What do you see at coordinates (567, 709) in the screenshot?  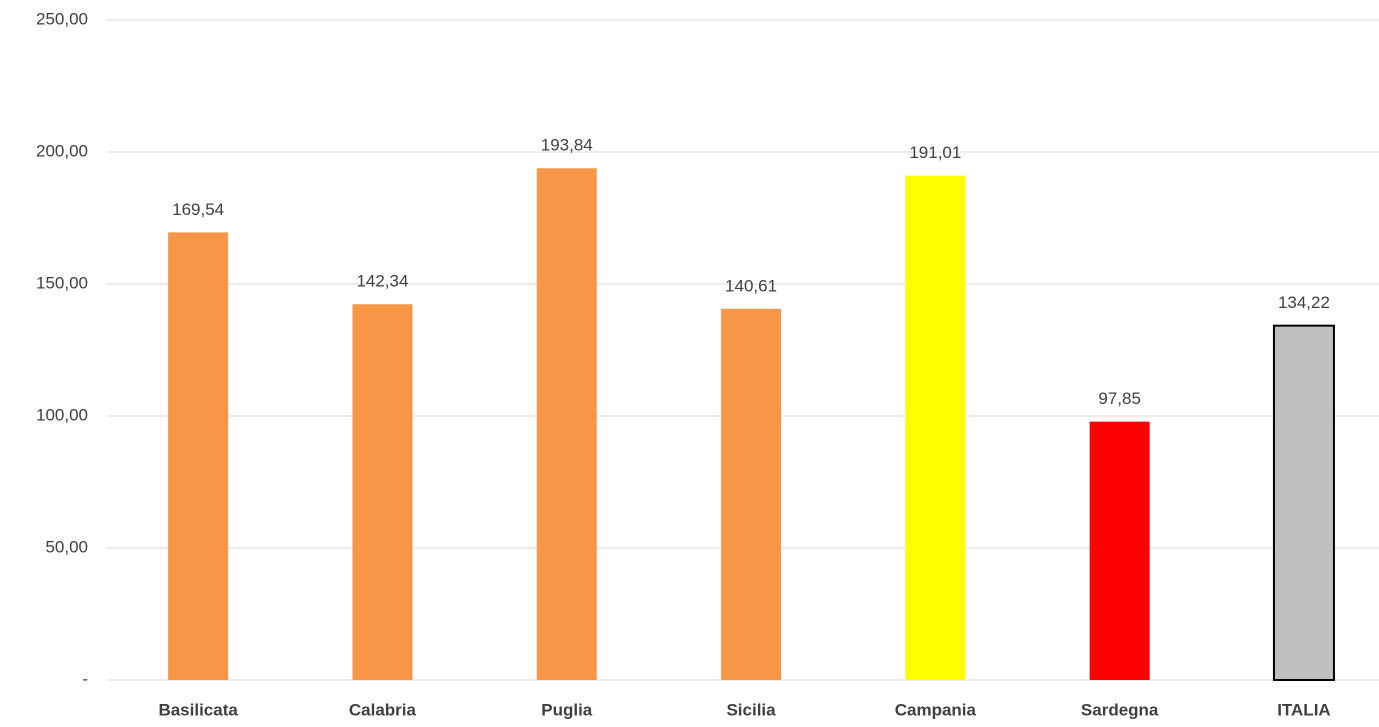 I see `x-tick-label: Puglia` at bounding box center [567, 709].